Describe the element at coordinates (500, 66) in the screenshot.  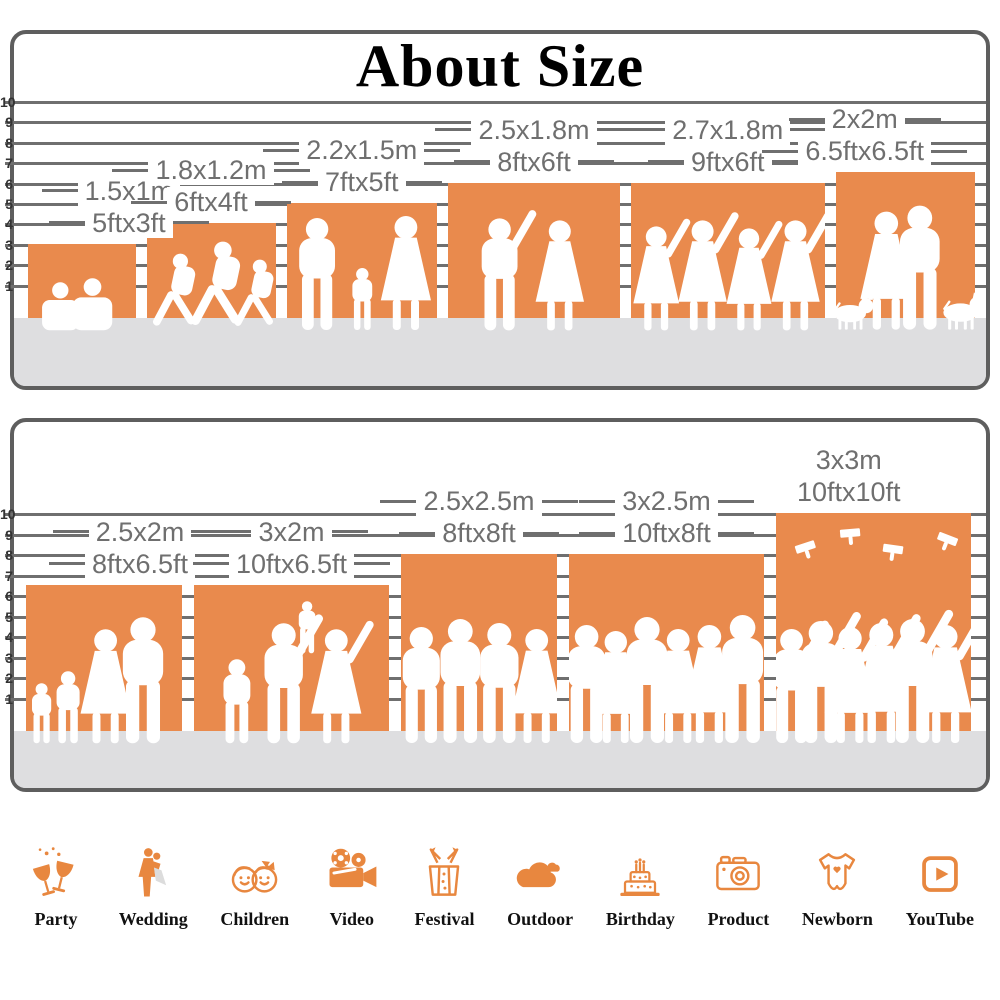
I see `page-title: About Size` at that location.